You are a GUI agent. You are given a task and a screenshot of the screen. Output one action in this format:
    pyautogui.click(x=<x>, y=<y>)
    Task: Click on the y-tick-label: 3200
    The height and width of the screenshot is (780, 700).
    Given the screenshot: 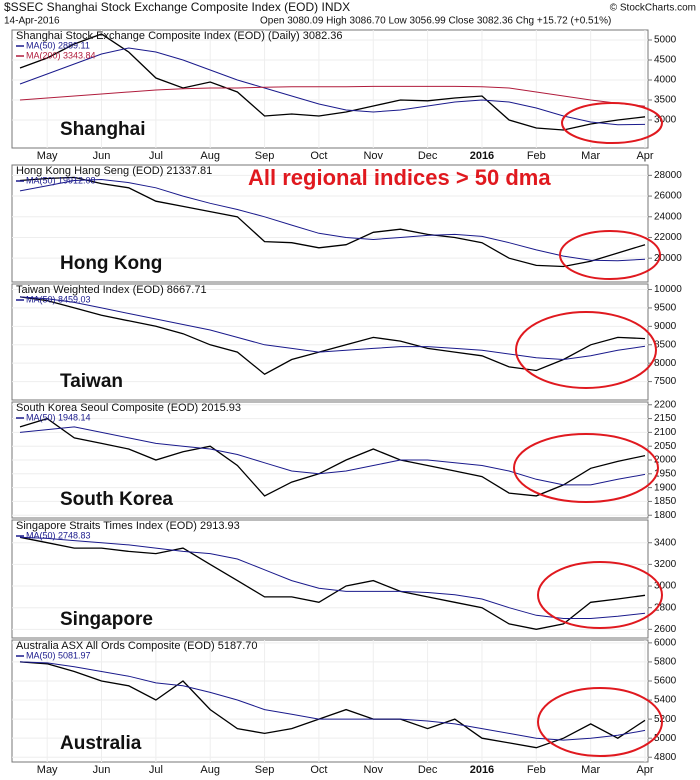 What is the action you would take?
    pyautogui.click(x=665, y=564)
    